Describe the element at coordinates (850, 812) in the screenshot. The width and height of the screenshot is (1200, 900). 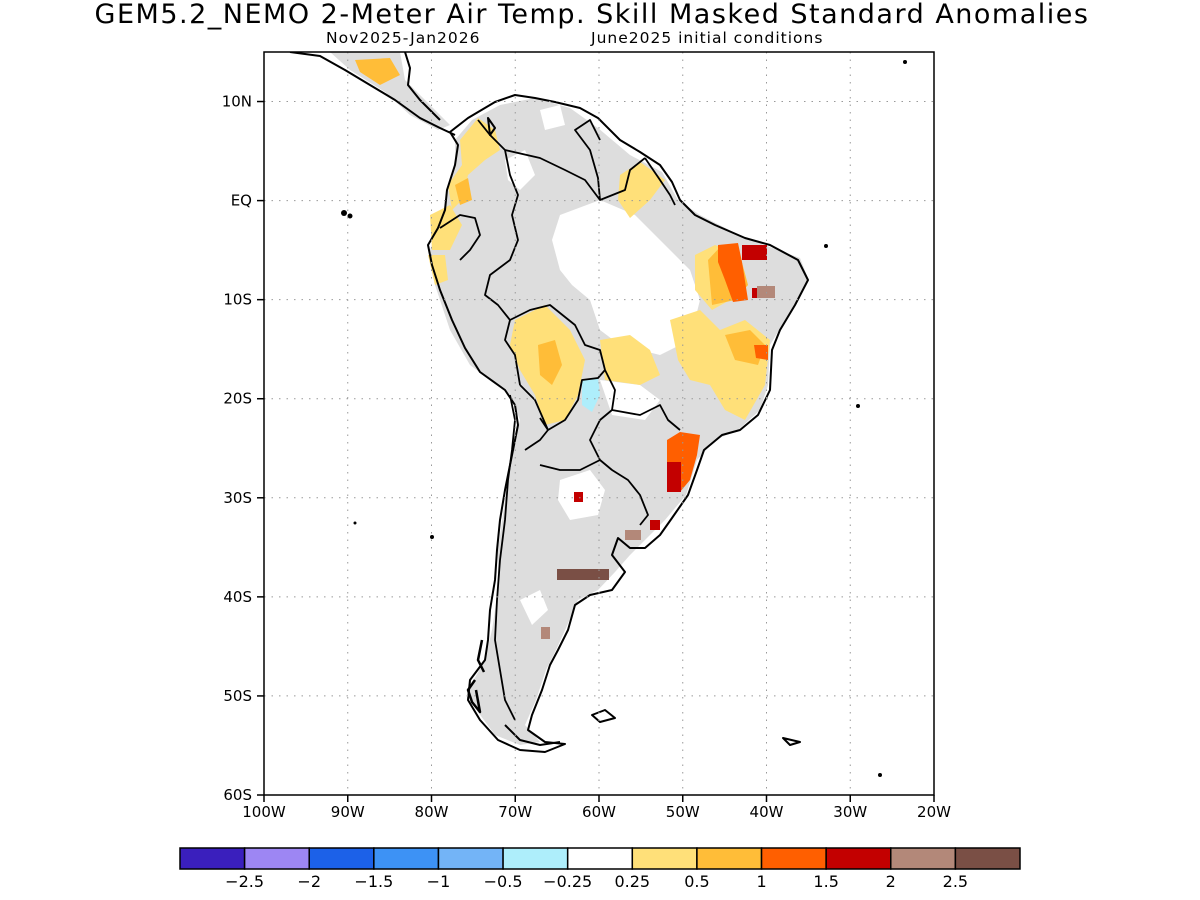
I see `lon-tick-label: 30W` at that location.